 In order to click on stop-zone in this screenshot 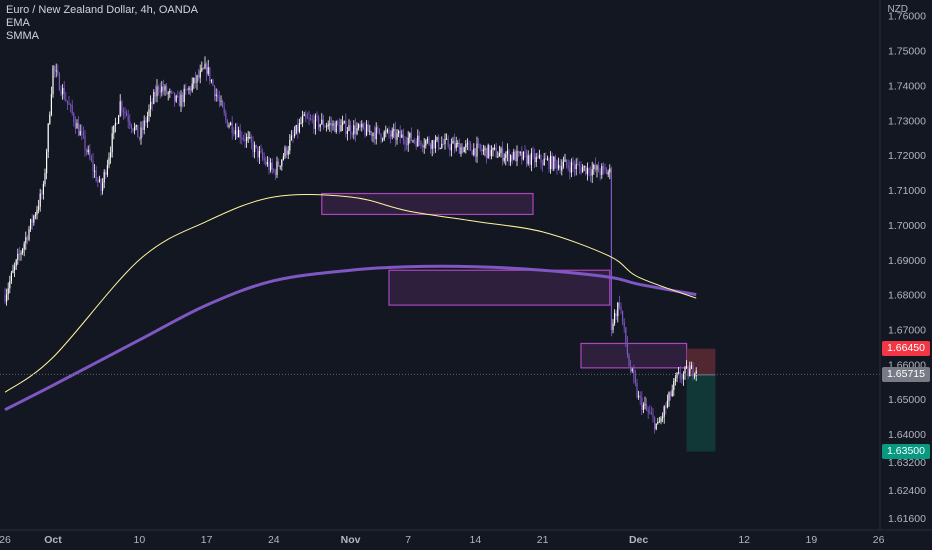, I will do `click(701, 361)`.